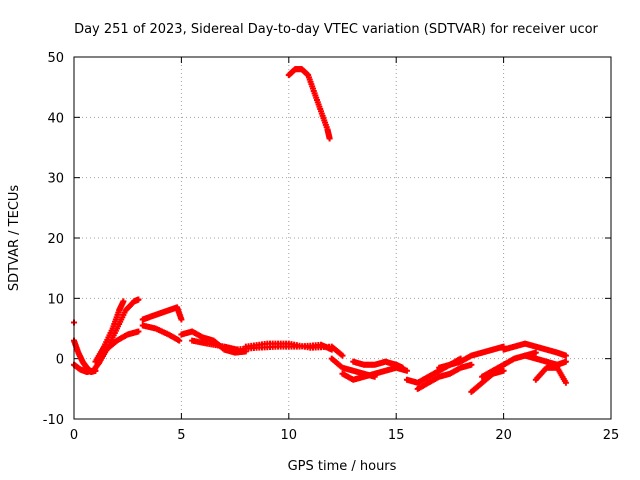 The image size is (640, 480). I want to click on y-tick-label: 30, so click(55, 179).